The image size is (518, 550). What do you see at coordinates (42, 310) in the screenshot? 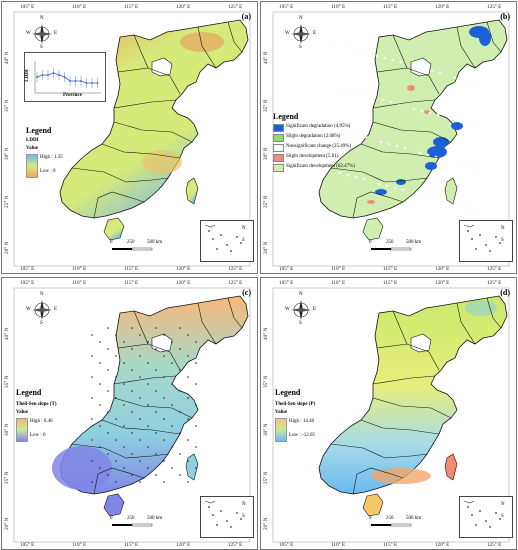
I see `compass-icon` at bounding box center [42, 310].